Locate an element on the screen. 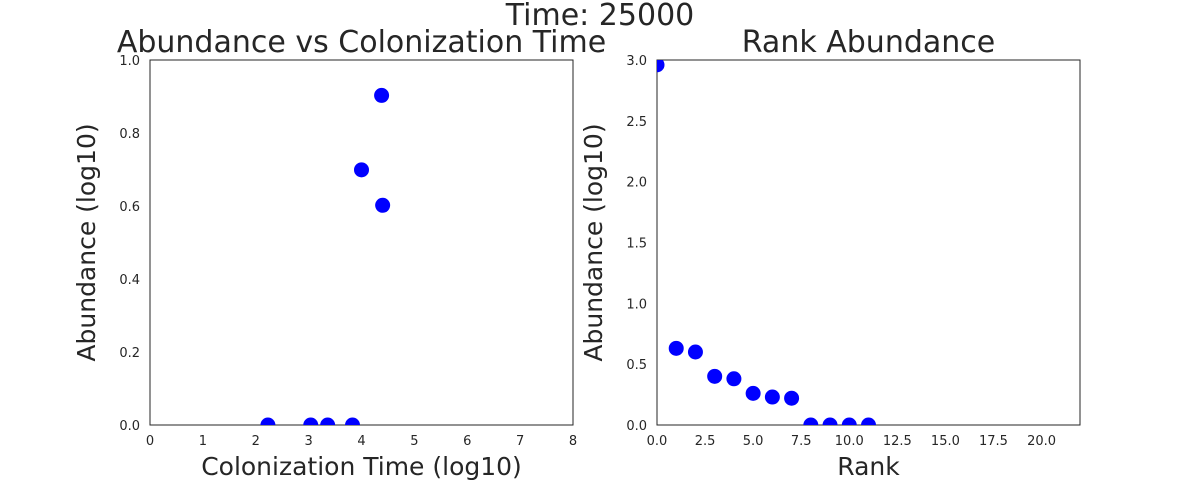  y-tick-label: 1.5 is located at coordinates (636, 244).